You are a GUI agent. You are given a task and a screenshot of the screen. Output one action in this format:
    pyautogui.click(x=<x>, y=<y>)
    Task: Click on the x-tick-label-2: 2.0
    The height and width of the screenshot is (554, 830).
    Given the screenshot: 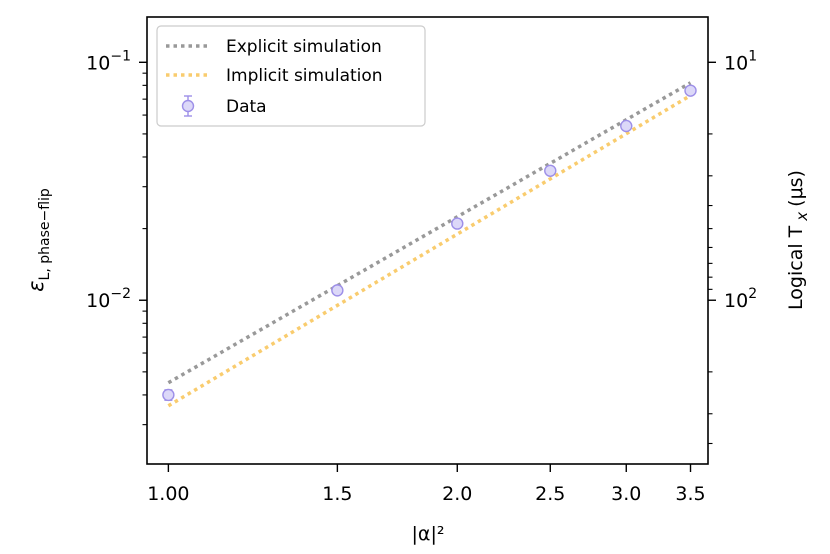 What is the action you would take?
    pyautogui.click(x=457, y=494)
    